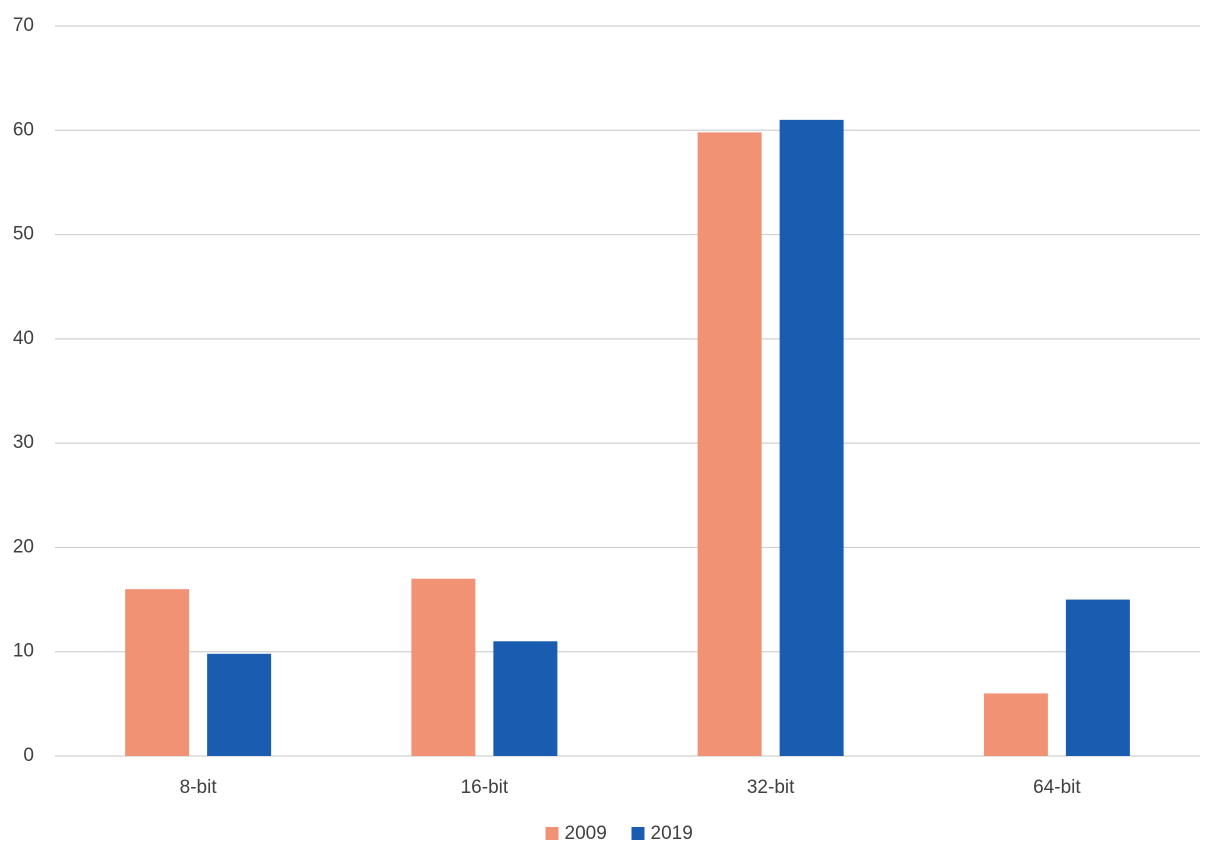 Image resolution: width=1222 pixels, height=850 pixels. I want to click on y-tick-label: 0, so click(28, 755).